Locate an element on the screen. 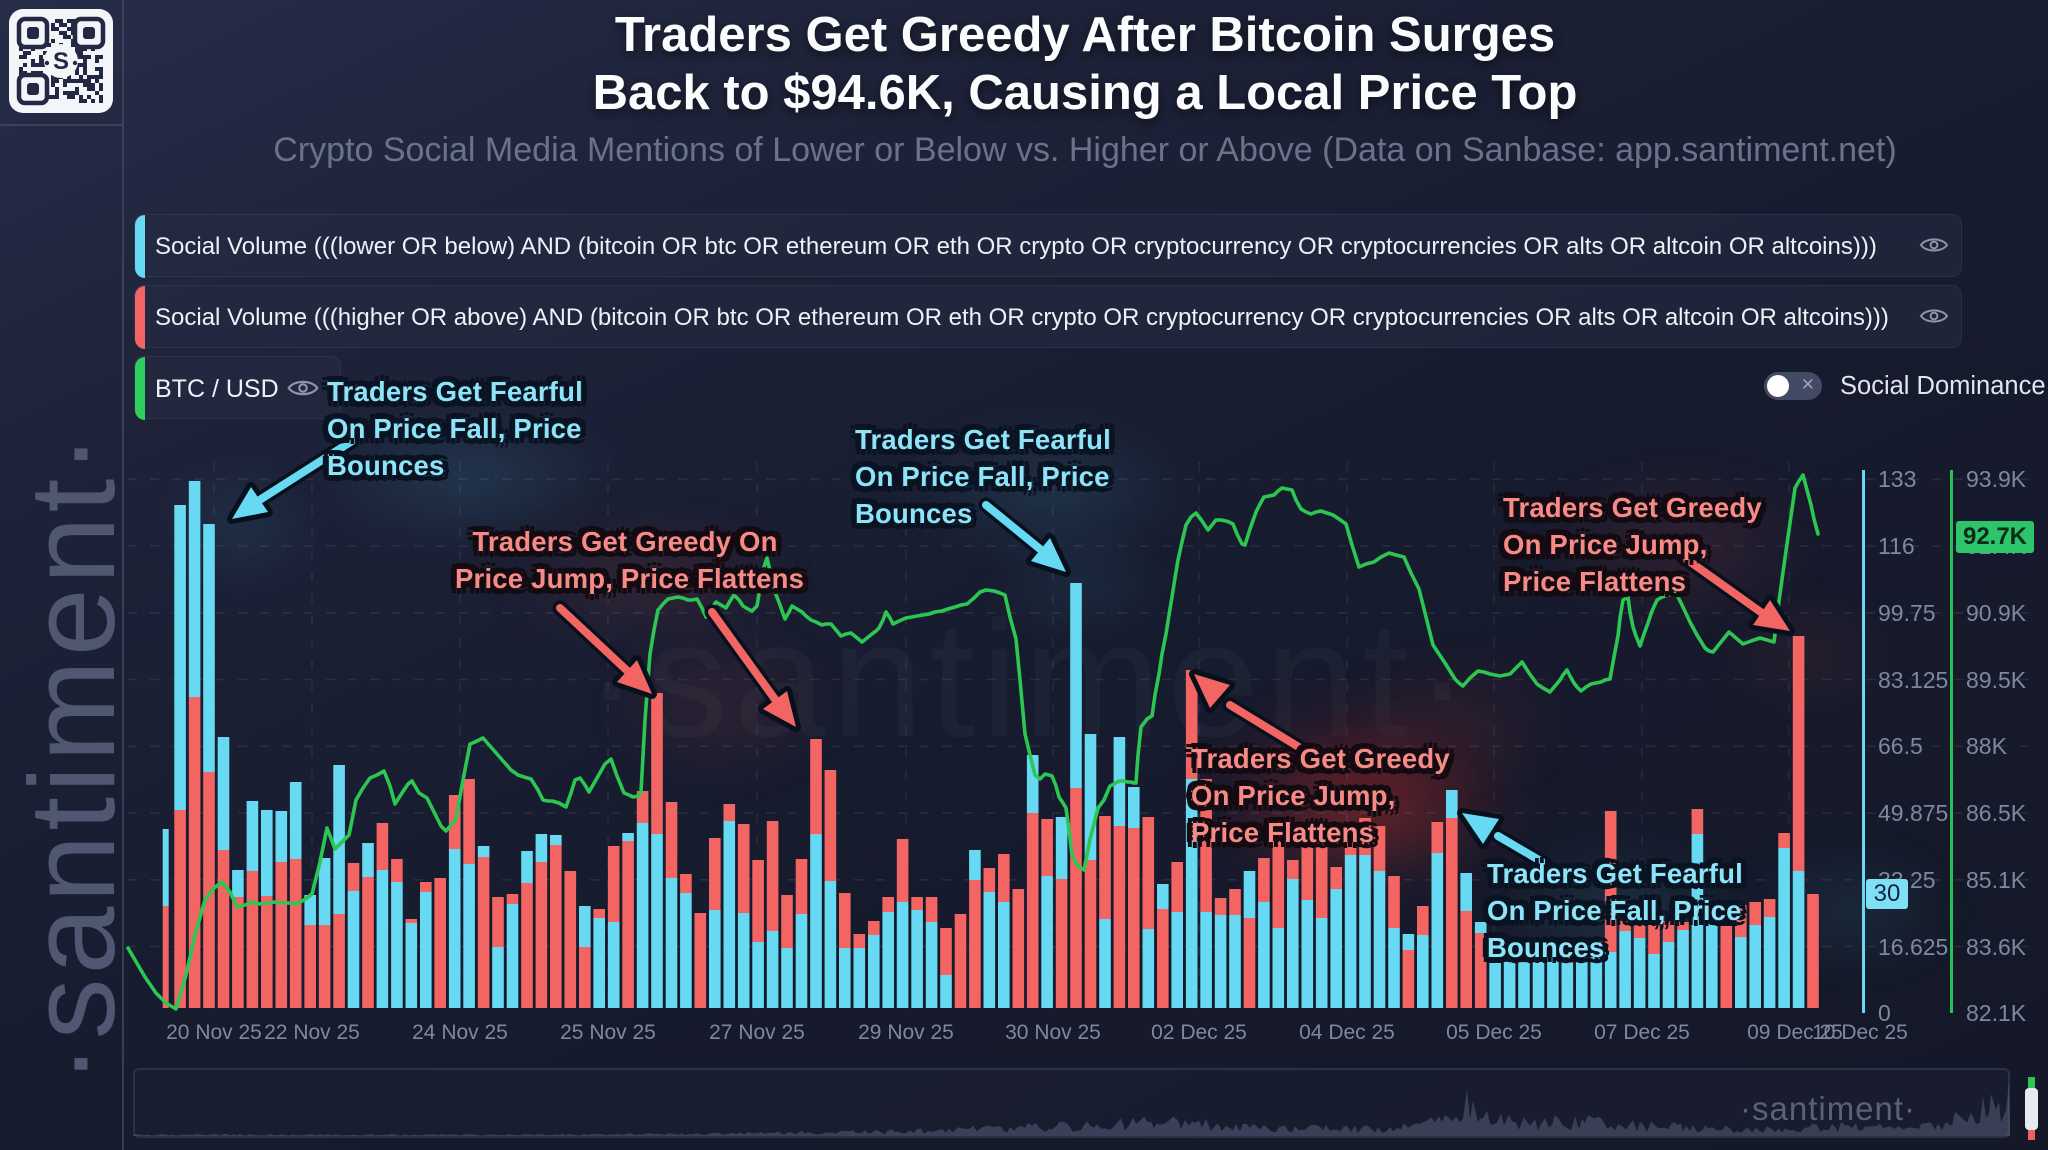 Image resolution: width=2048 pixels, height=1150 pixels. svg-text: 88K is located at coordinates (1987, 746).